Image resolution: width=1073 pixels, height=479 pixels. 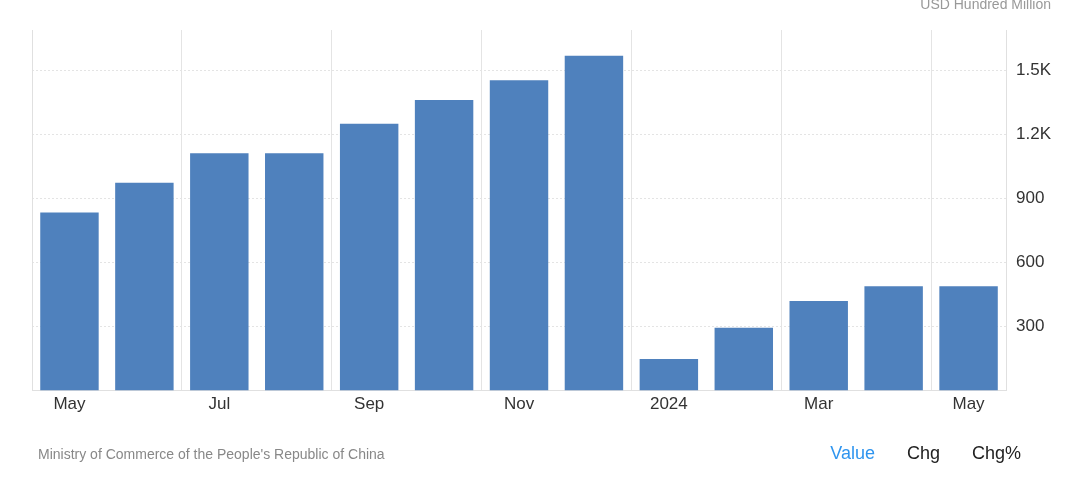 What do you see at coordinates (852, 453) in the screenshot?
I see `text: Value` at bounding box center [852, 453].